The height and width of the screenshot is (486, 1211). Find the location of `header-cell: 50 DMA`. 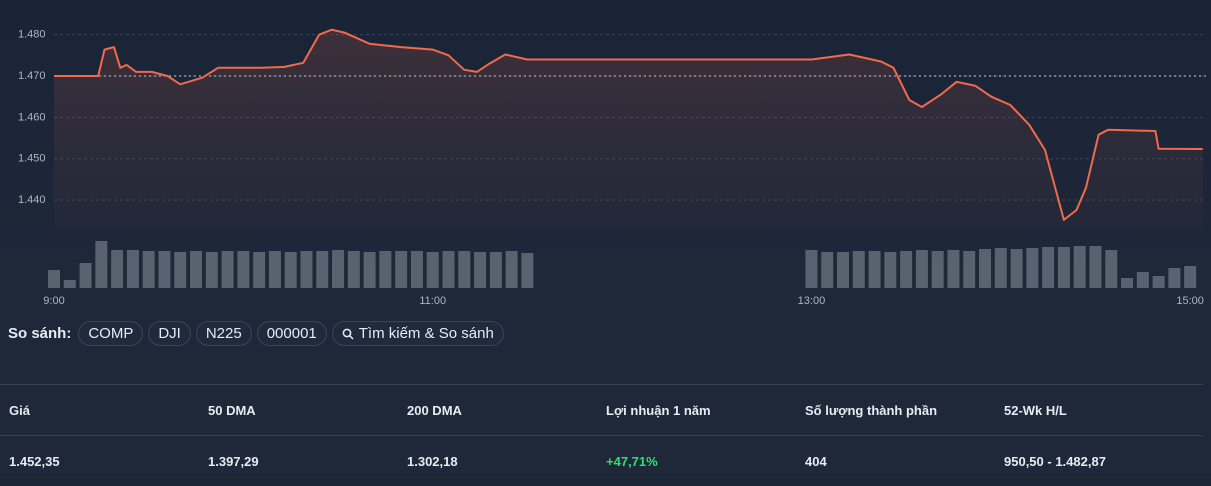

header-cell: 50 DMA is located at coordinates (232, 410).